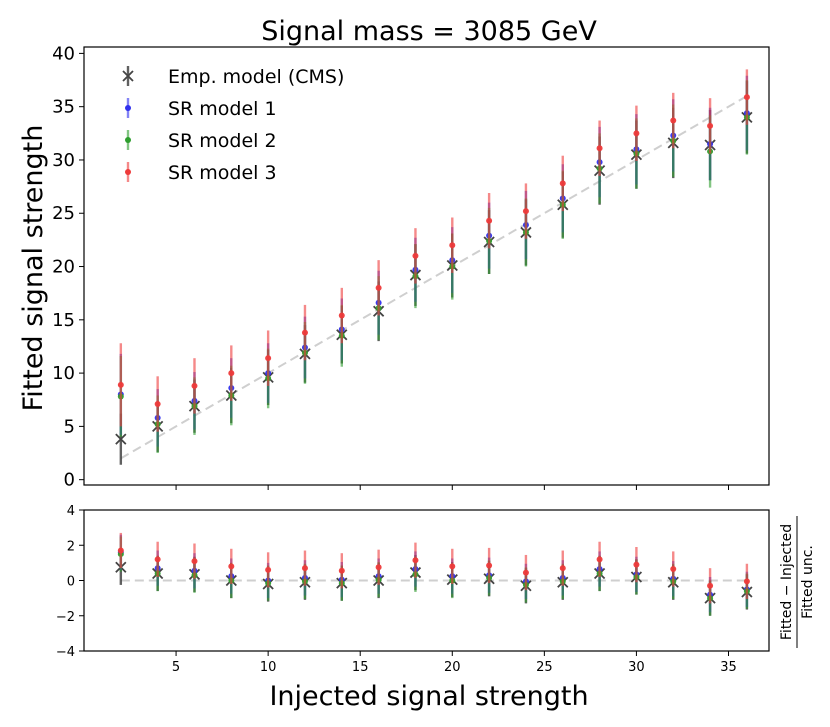  Describe the element at coordinates (434, 582) in the screenshot. I see `series-emp-model` at that location.